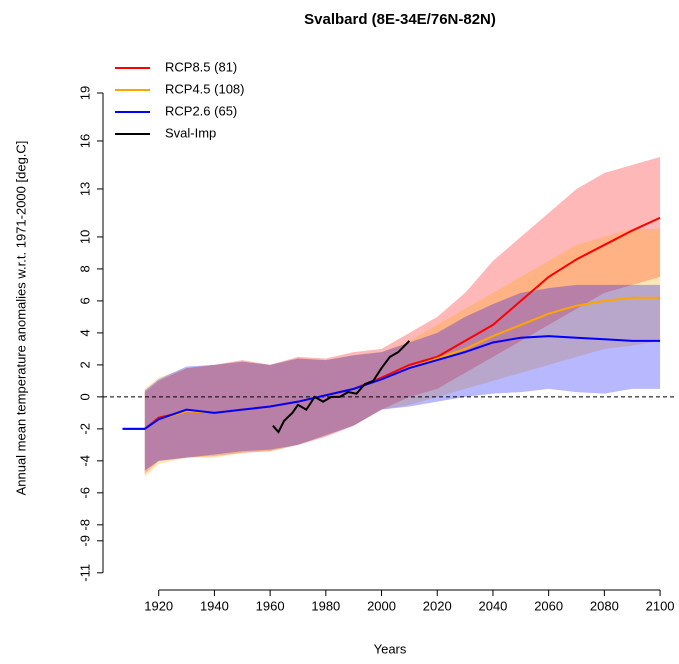 This screenshot has height=664, width=679. Describe the element at coordinates (201, 66) in the screenshot. I see `legend-label: RCP8.5 (81)` at that location.